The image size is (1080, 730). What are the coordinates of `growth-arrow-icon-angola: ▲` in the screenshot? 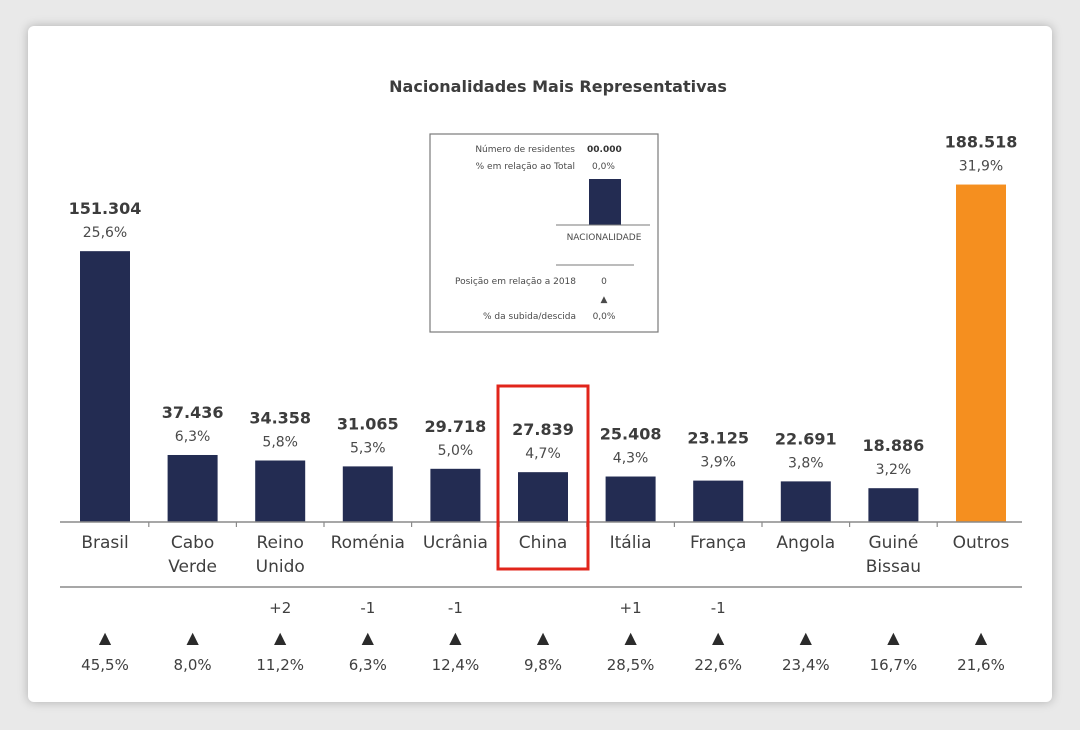 It's located at (806, 637).